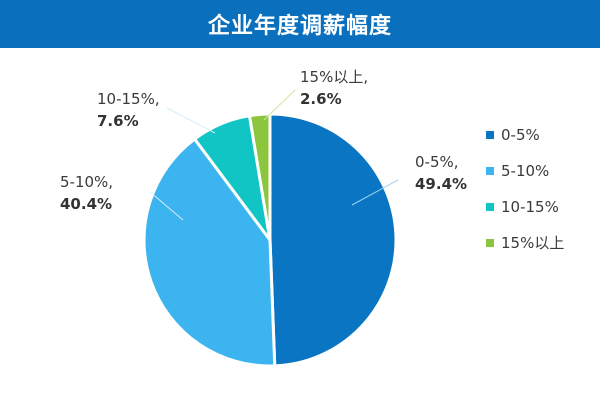 This screenshot has width=600, height=405. Describe the element at coordinates (86, 182) in the screenshot. I see `data-label-name-2: 5-10%,` at that location.